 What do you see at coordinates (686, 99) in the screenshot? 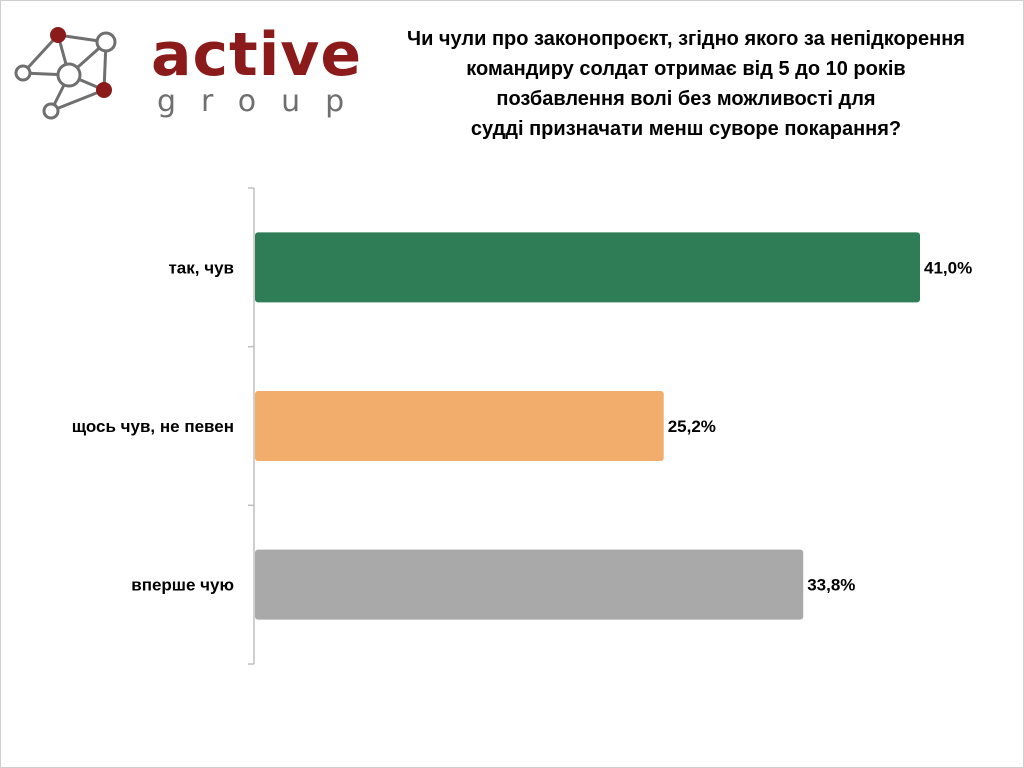
I see `title-line: позбавлення волі без можливості для` at bounding box center [686, 99].